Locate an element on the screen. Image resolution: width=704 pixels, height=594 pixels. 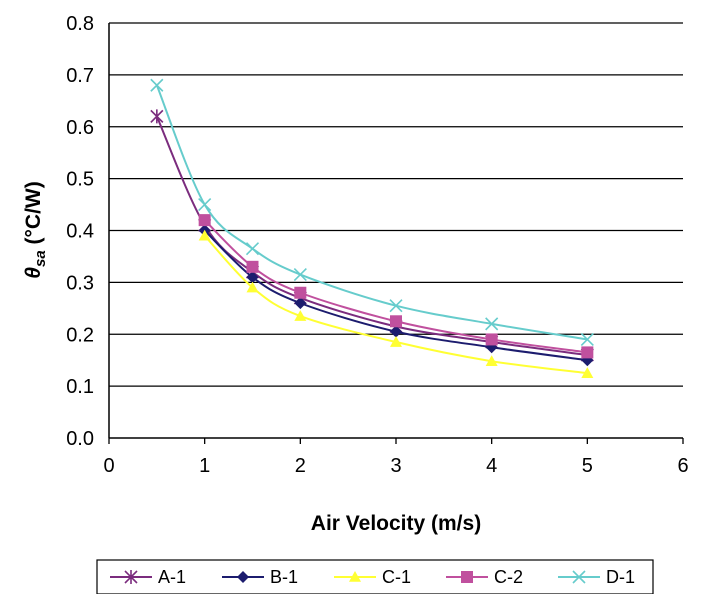
y-tick-label: 0.7 is located at coordinates (80, 76).